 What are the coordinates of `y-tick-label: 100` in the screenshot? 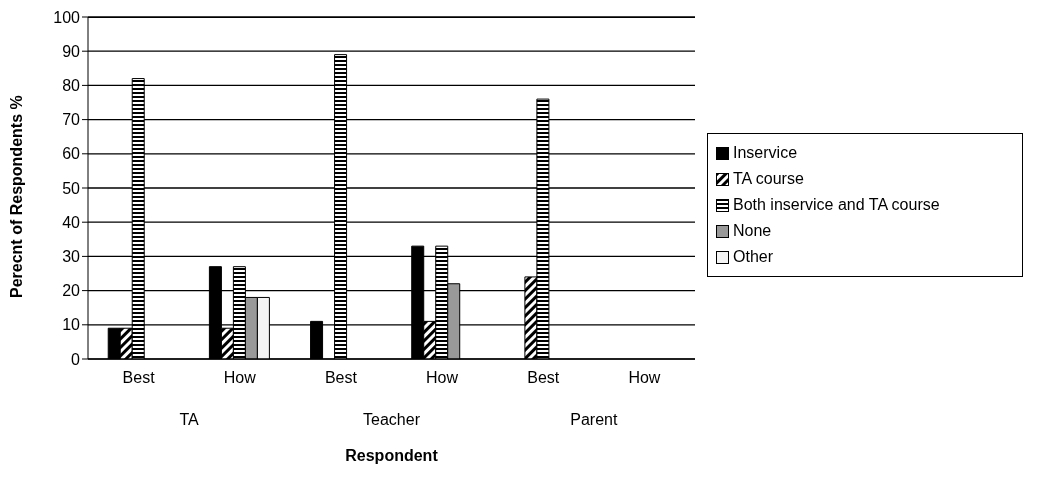 It's located at (67, 17).